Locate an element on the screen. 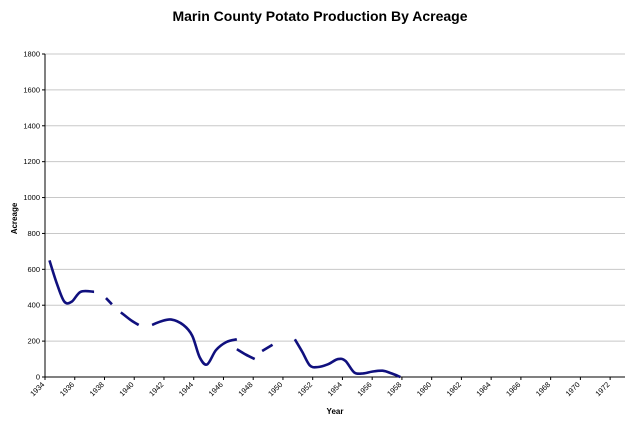 This screenshot has width=640, height=428. y-tick-label-1600: 1600 is located at coordinates (31, 89).